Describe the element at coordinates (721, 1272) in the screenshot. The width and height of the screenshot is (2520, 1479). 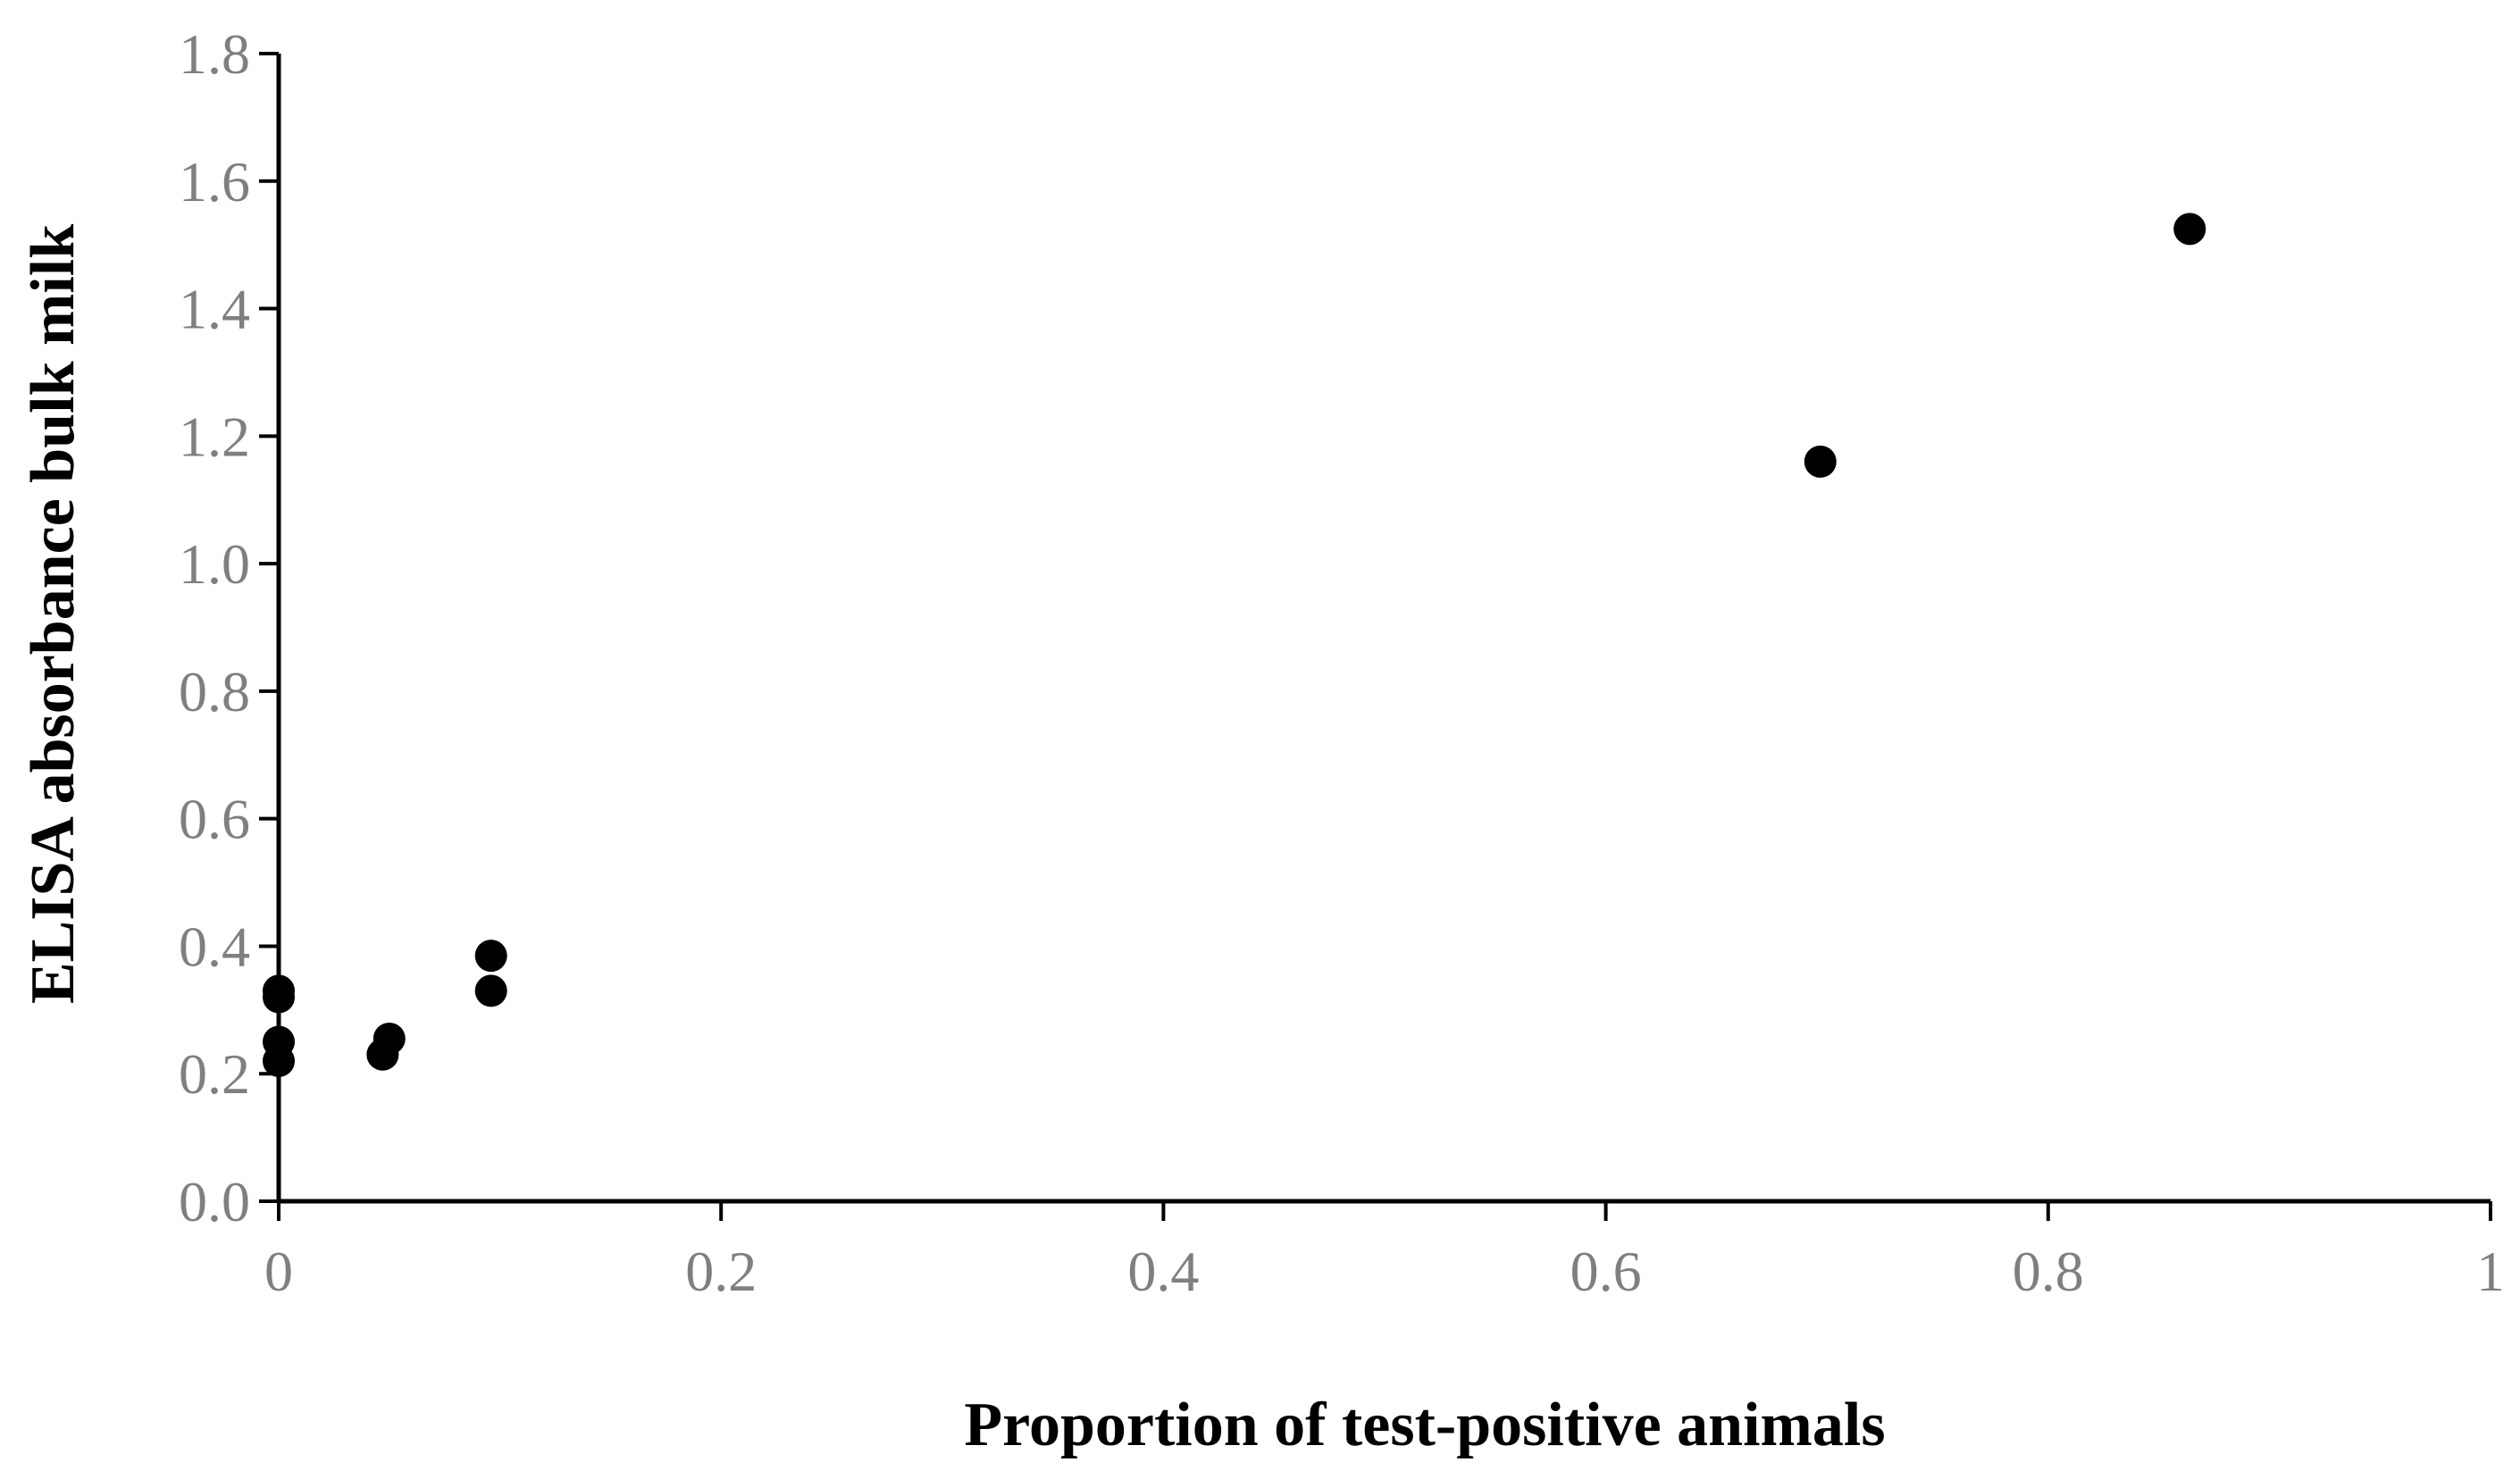
I see `x-tick-label: 0.2` at that location.